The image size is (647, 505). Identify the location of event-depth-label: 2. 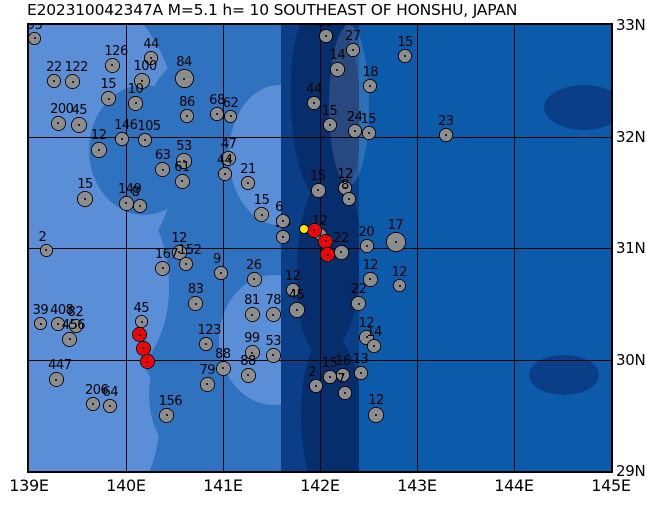
(42, 237).